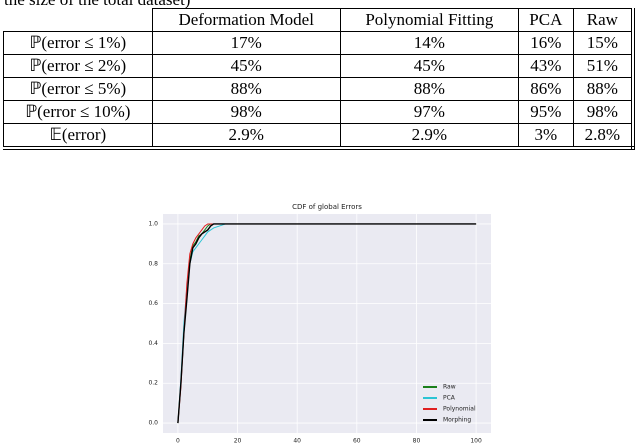  I want to click on y-tick-label: 0.2, so click(153, 383).